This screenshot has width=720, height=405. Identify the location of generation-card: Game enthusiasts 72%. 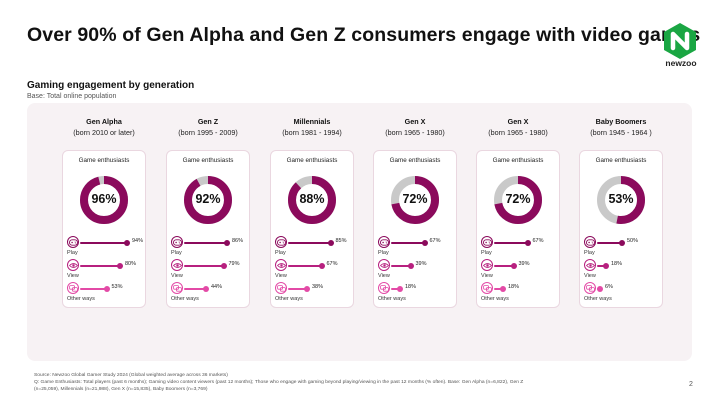
(518, 229).